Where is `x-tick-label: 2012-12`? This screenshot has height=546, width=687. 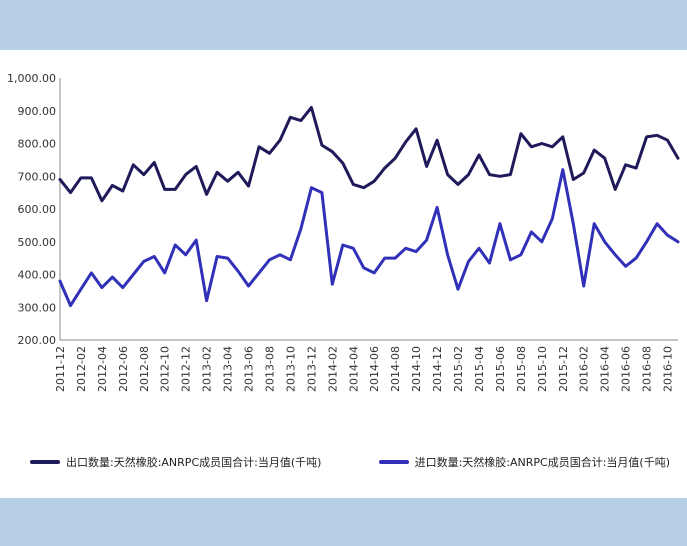 x-tick-label: 2012-12 is located at coordinates (186, 369).